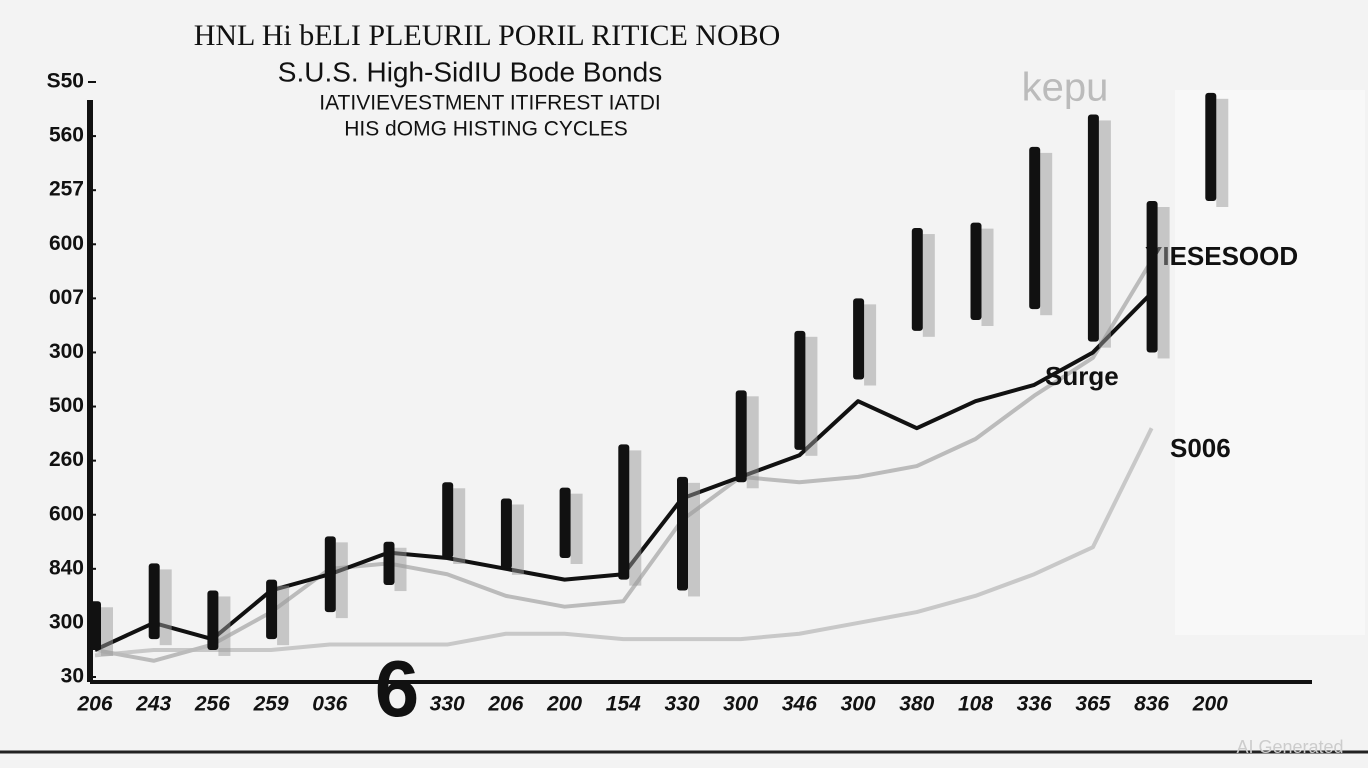 This screenshot has width=1368, height=768. I want to click on highlight-panel, so click(1270, 362).